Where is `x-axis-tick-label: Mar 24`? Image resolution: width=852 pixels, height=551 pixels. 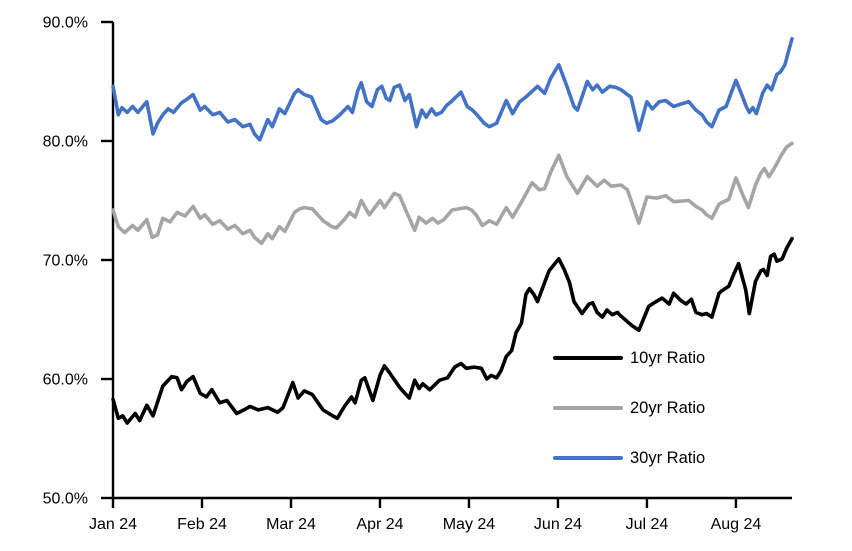 x-axis-tick-label: Mar 24 is located at coordinates (291, 524).